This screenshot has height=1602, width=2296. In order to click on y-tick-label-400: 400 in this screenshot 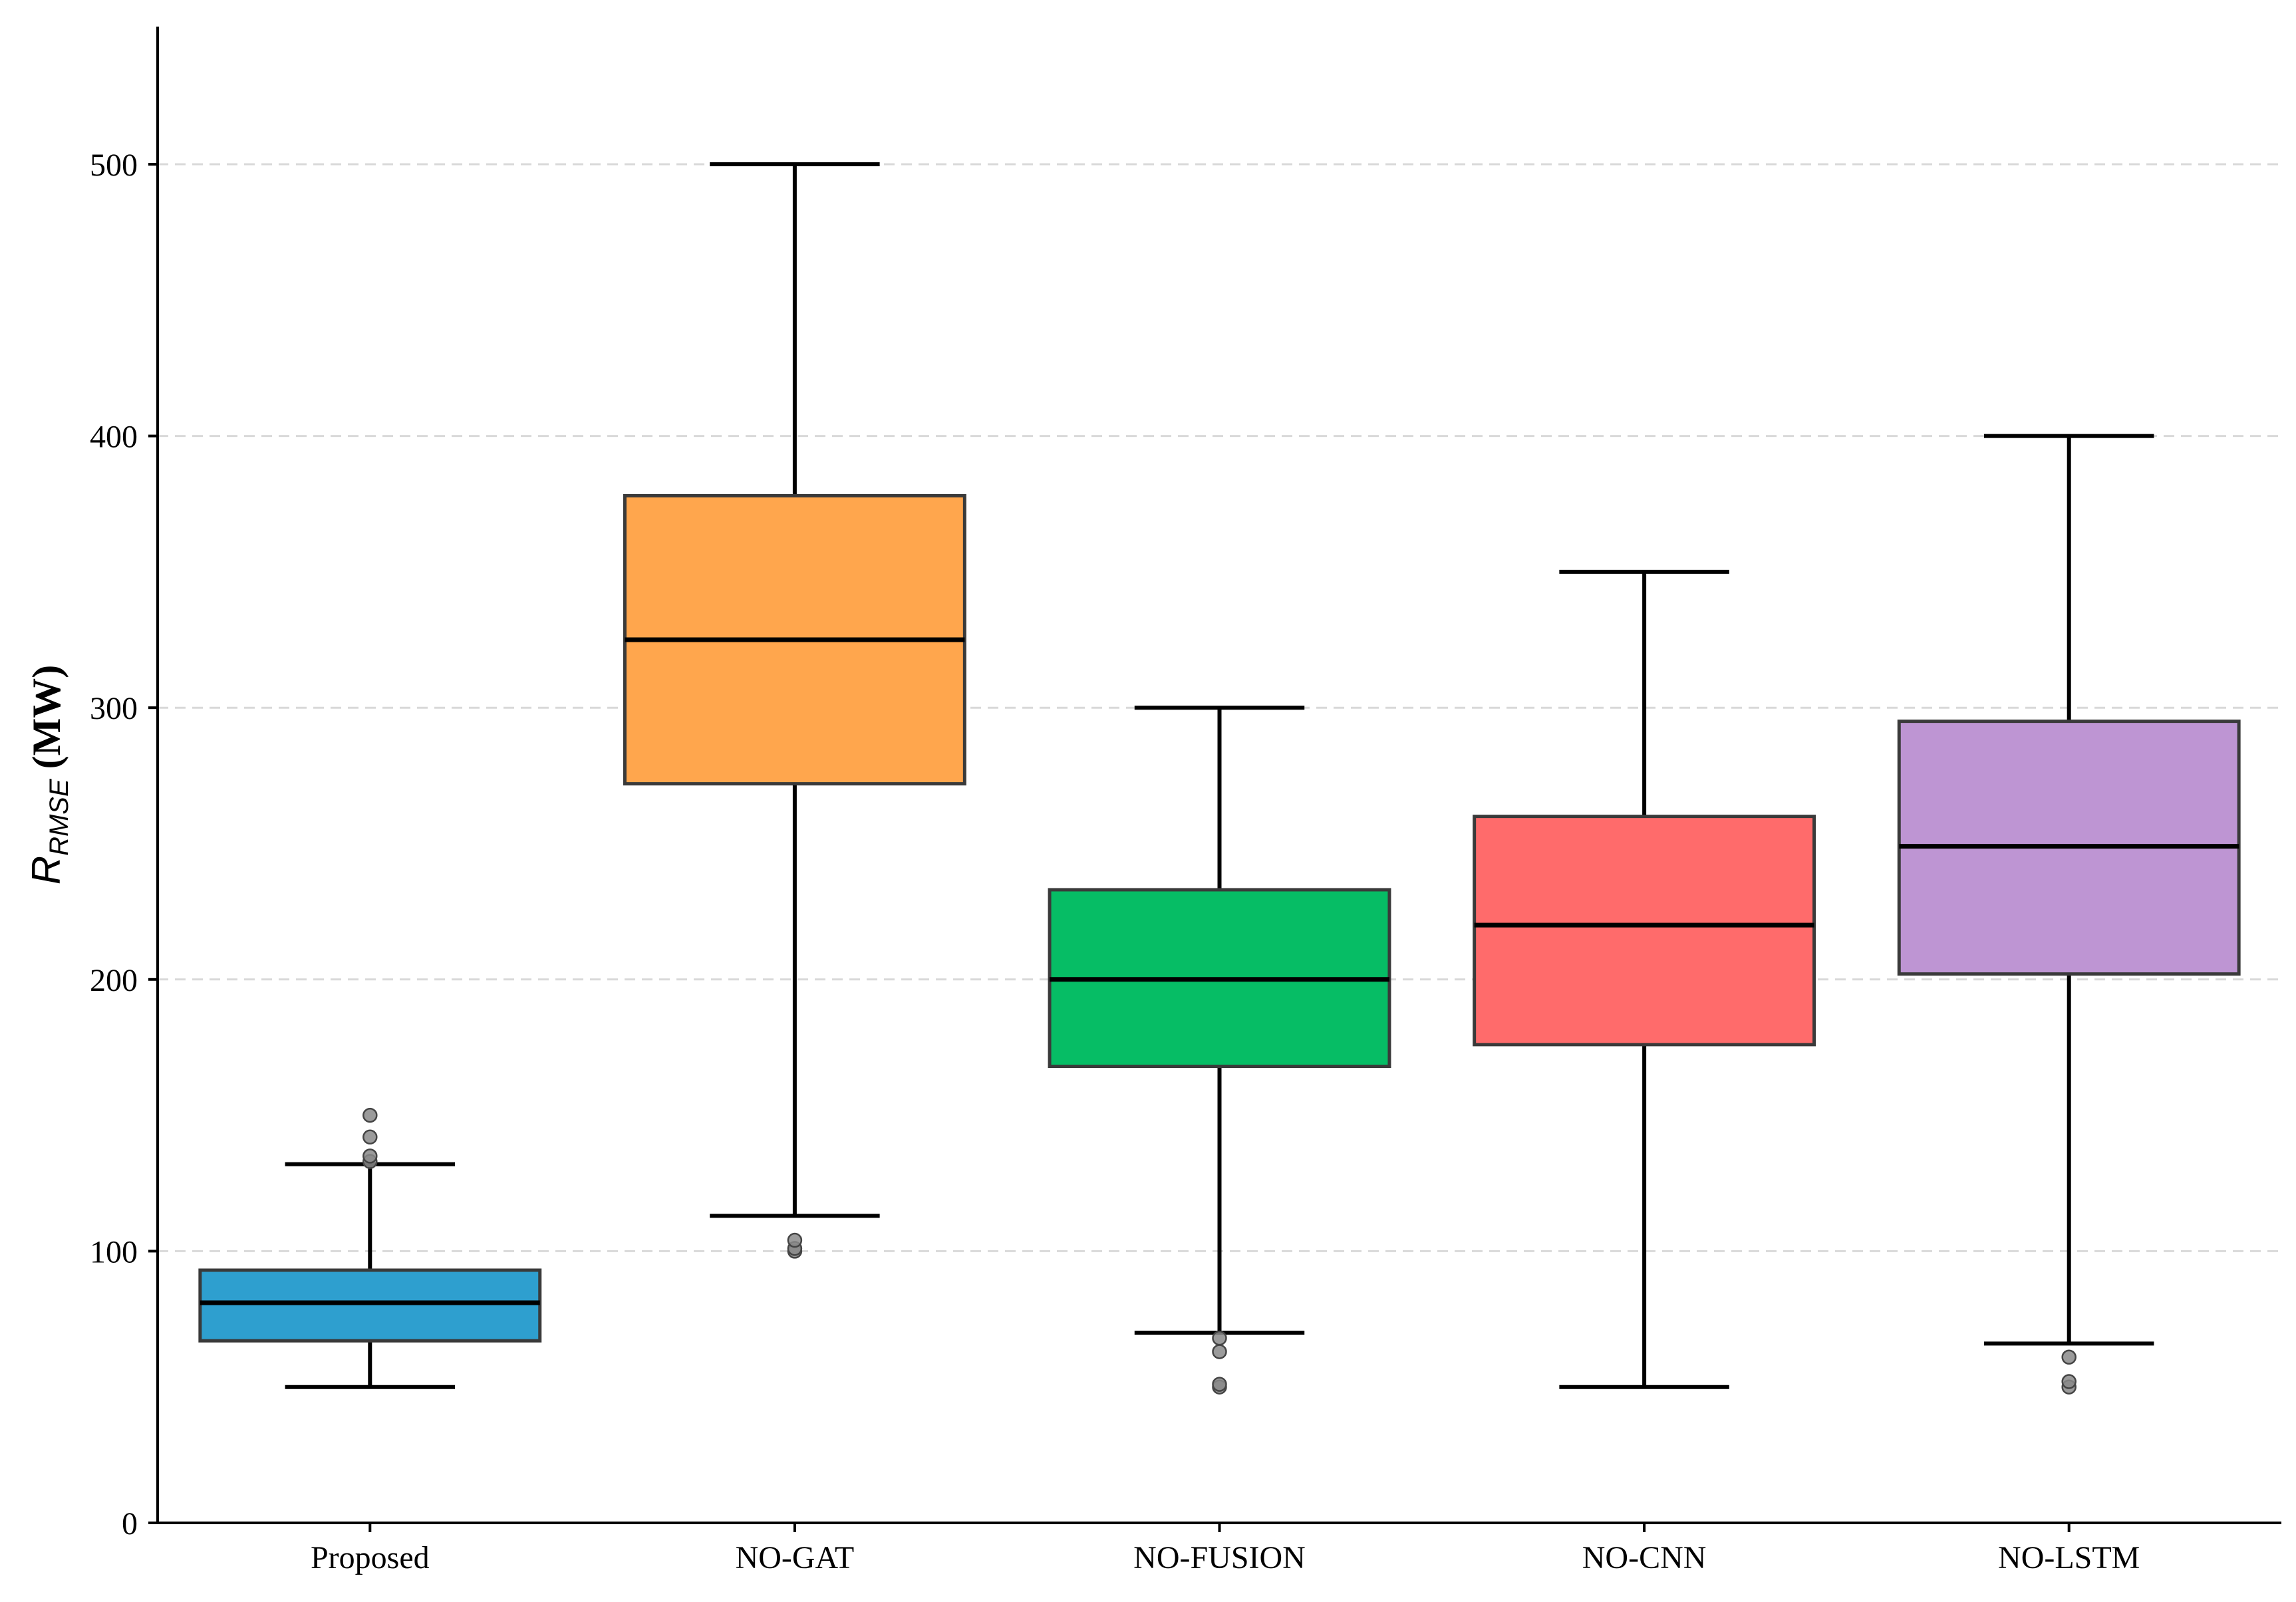, I will do `click(114, 437)`.